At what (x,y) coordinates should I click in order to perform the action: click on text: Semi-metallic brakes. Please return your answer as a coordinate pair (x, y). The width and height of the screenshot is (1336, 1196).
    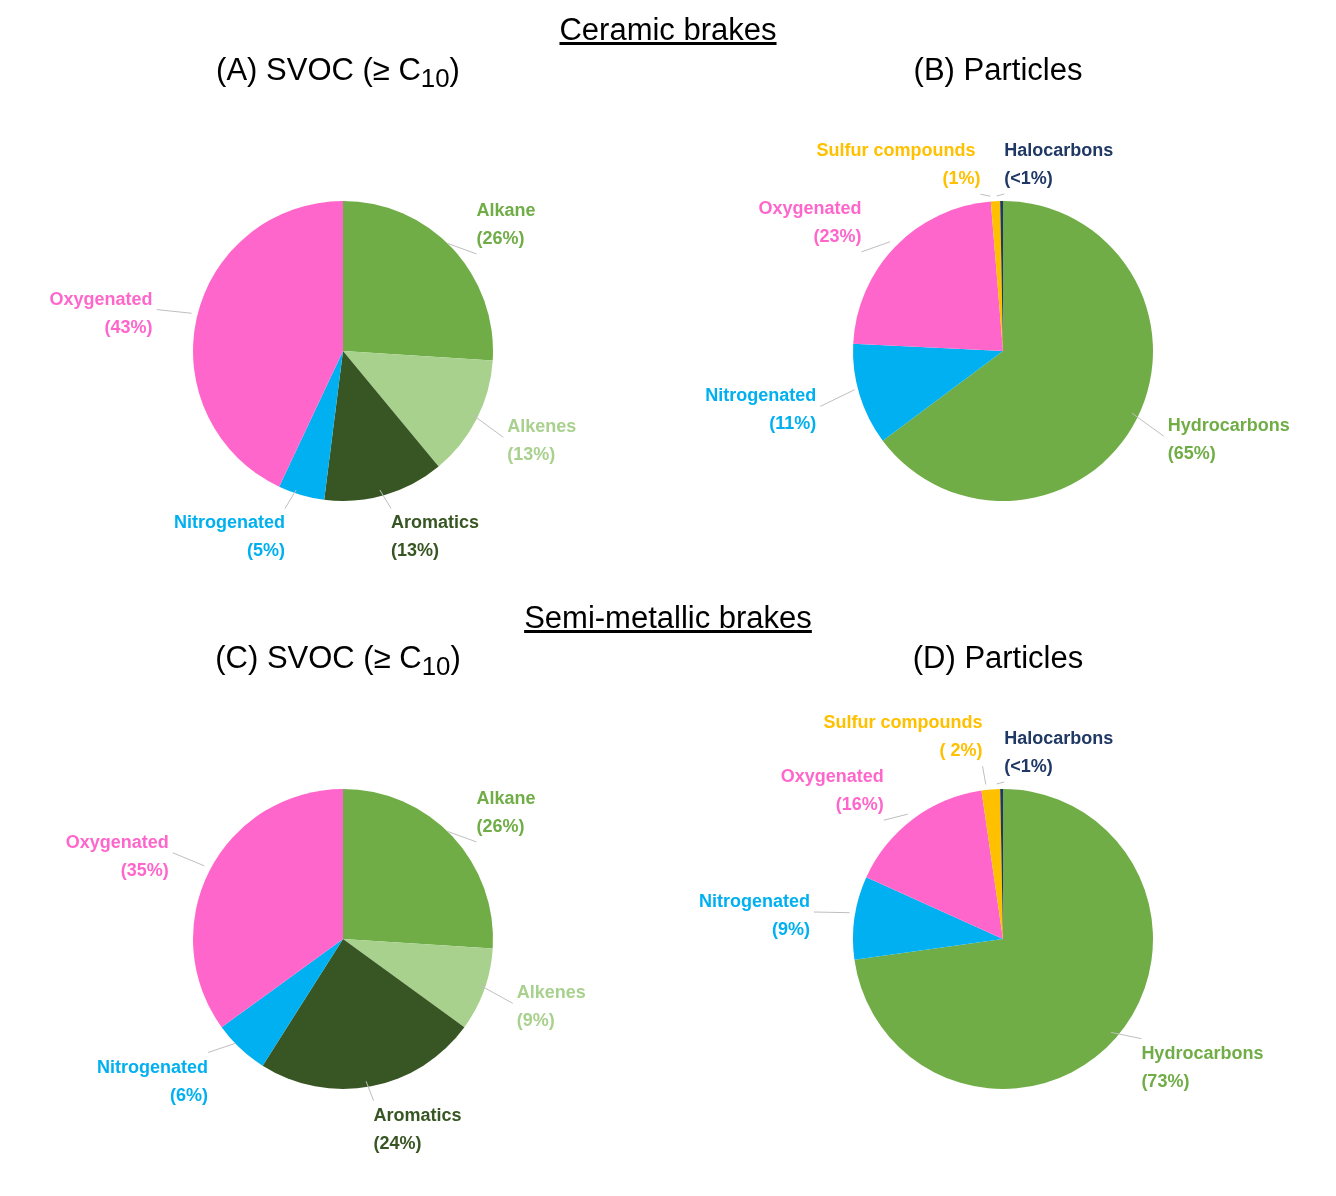
    Looking at the image, I should click on (668, 618).